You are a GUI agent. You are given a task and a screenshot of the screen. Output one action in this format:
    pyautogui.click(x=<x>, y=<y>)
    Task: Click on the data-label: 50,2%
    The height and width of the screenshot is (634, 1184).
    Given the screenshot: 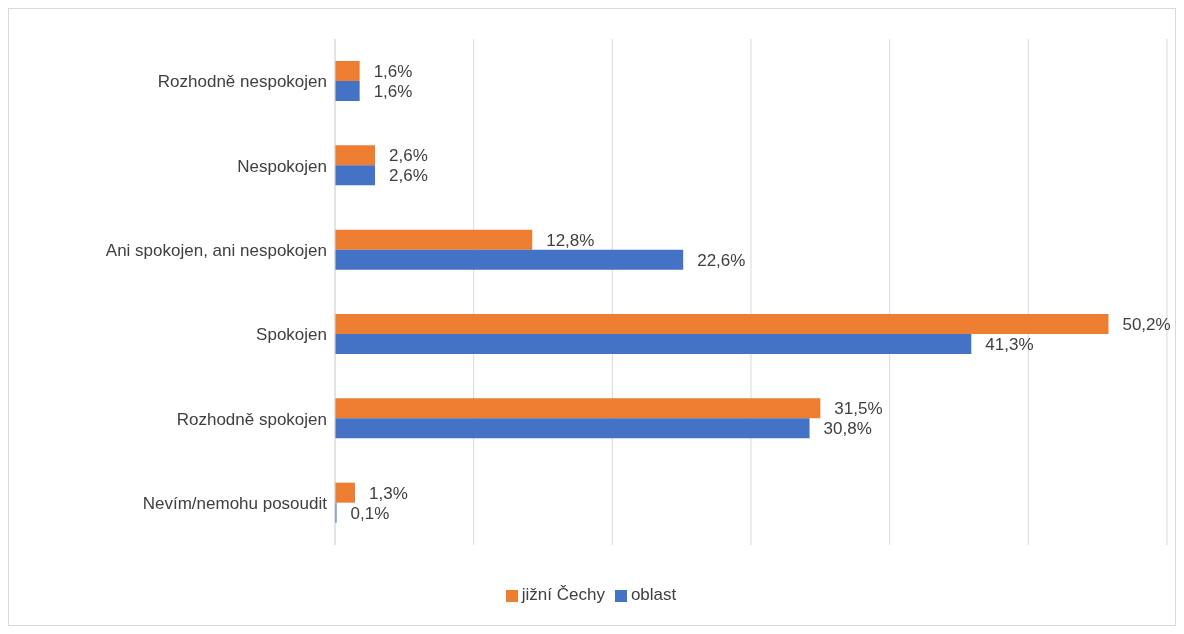 What is the action you would take?
    pyautogui.click(x=1146, y=325)
    